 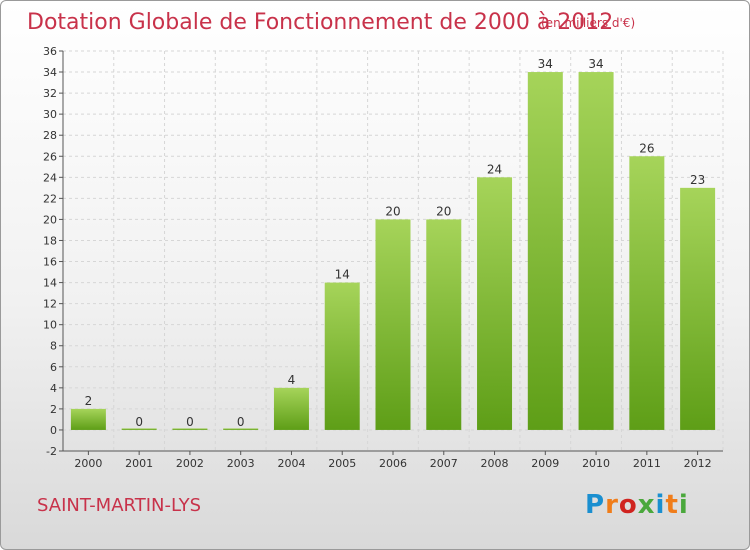 I want to click on bar-2011, so click(x=647, y=293).